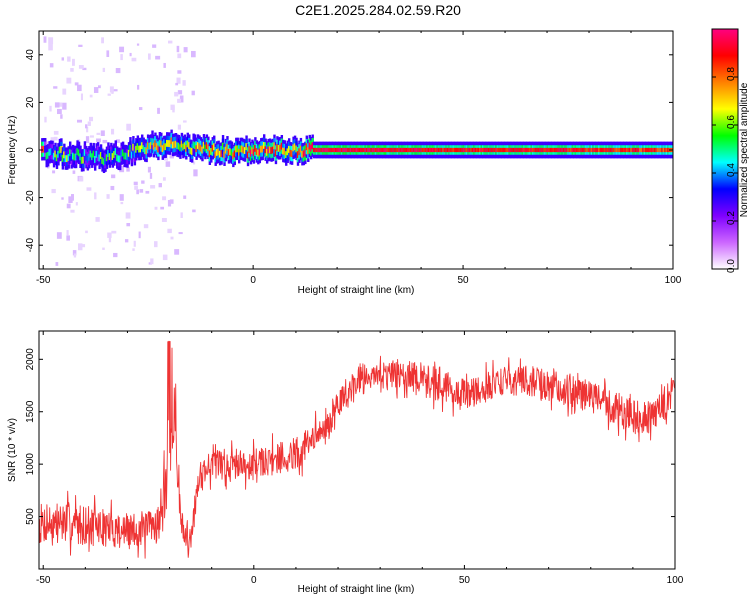  Describe the element at coordinates (12, 150) in the screenshot. I see `spectrogram-y-label: Frequency (Hz)` at that location.